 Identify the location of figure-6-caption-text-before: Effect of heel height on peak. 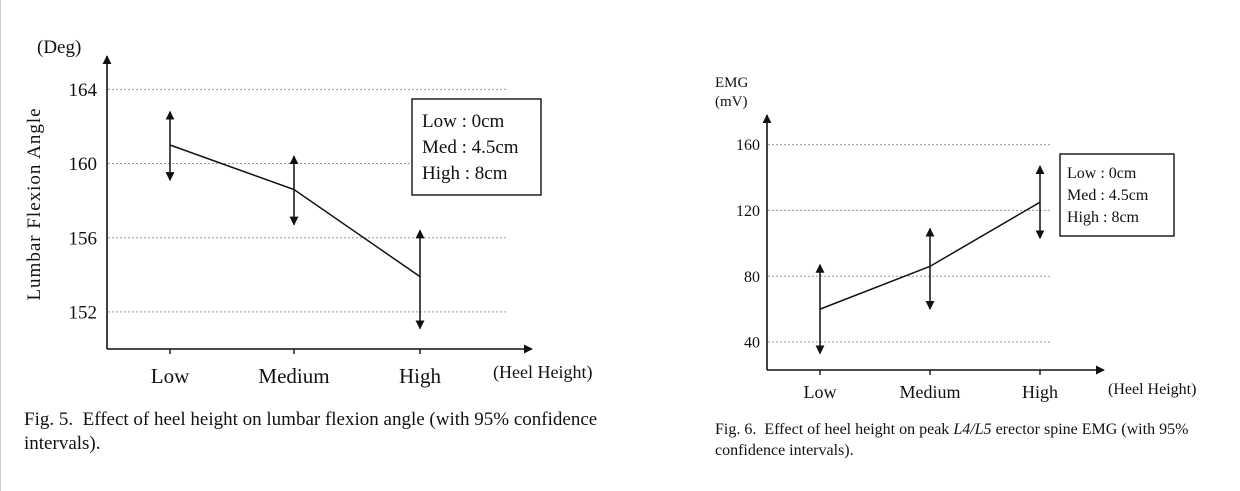
(859, 429).